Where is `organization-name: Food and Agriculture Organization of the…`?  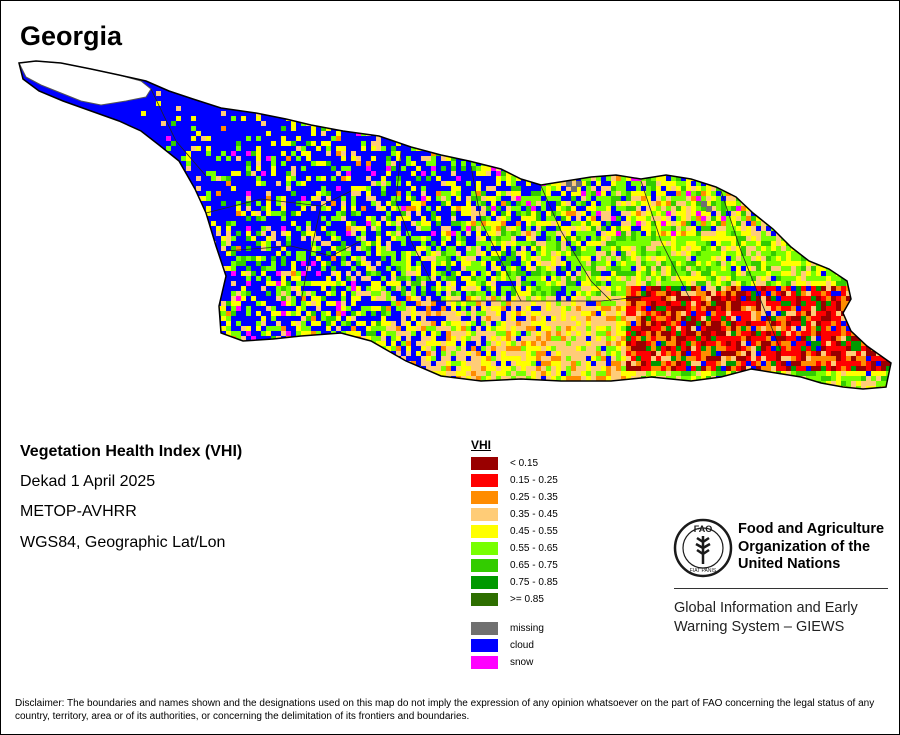 organization-name: Food and Agriculture Organization of the… is located at coordinates (818, 547).